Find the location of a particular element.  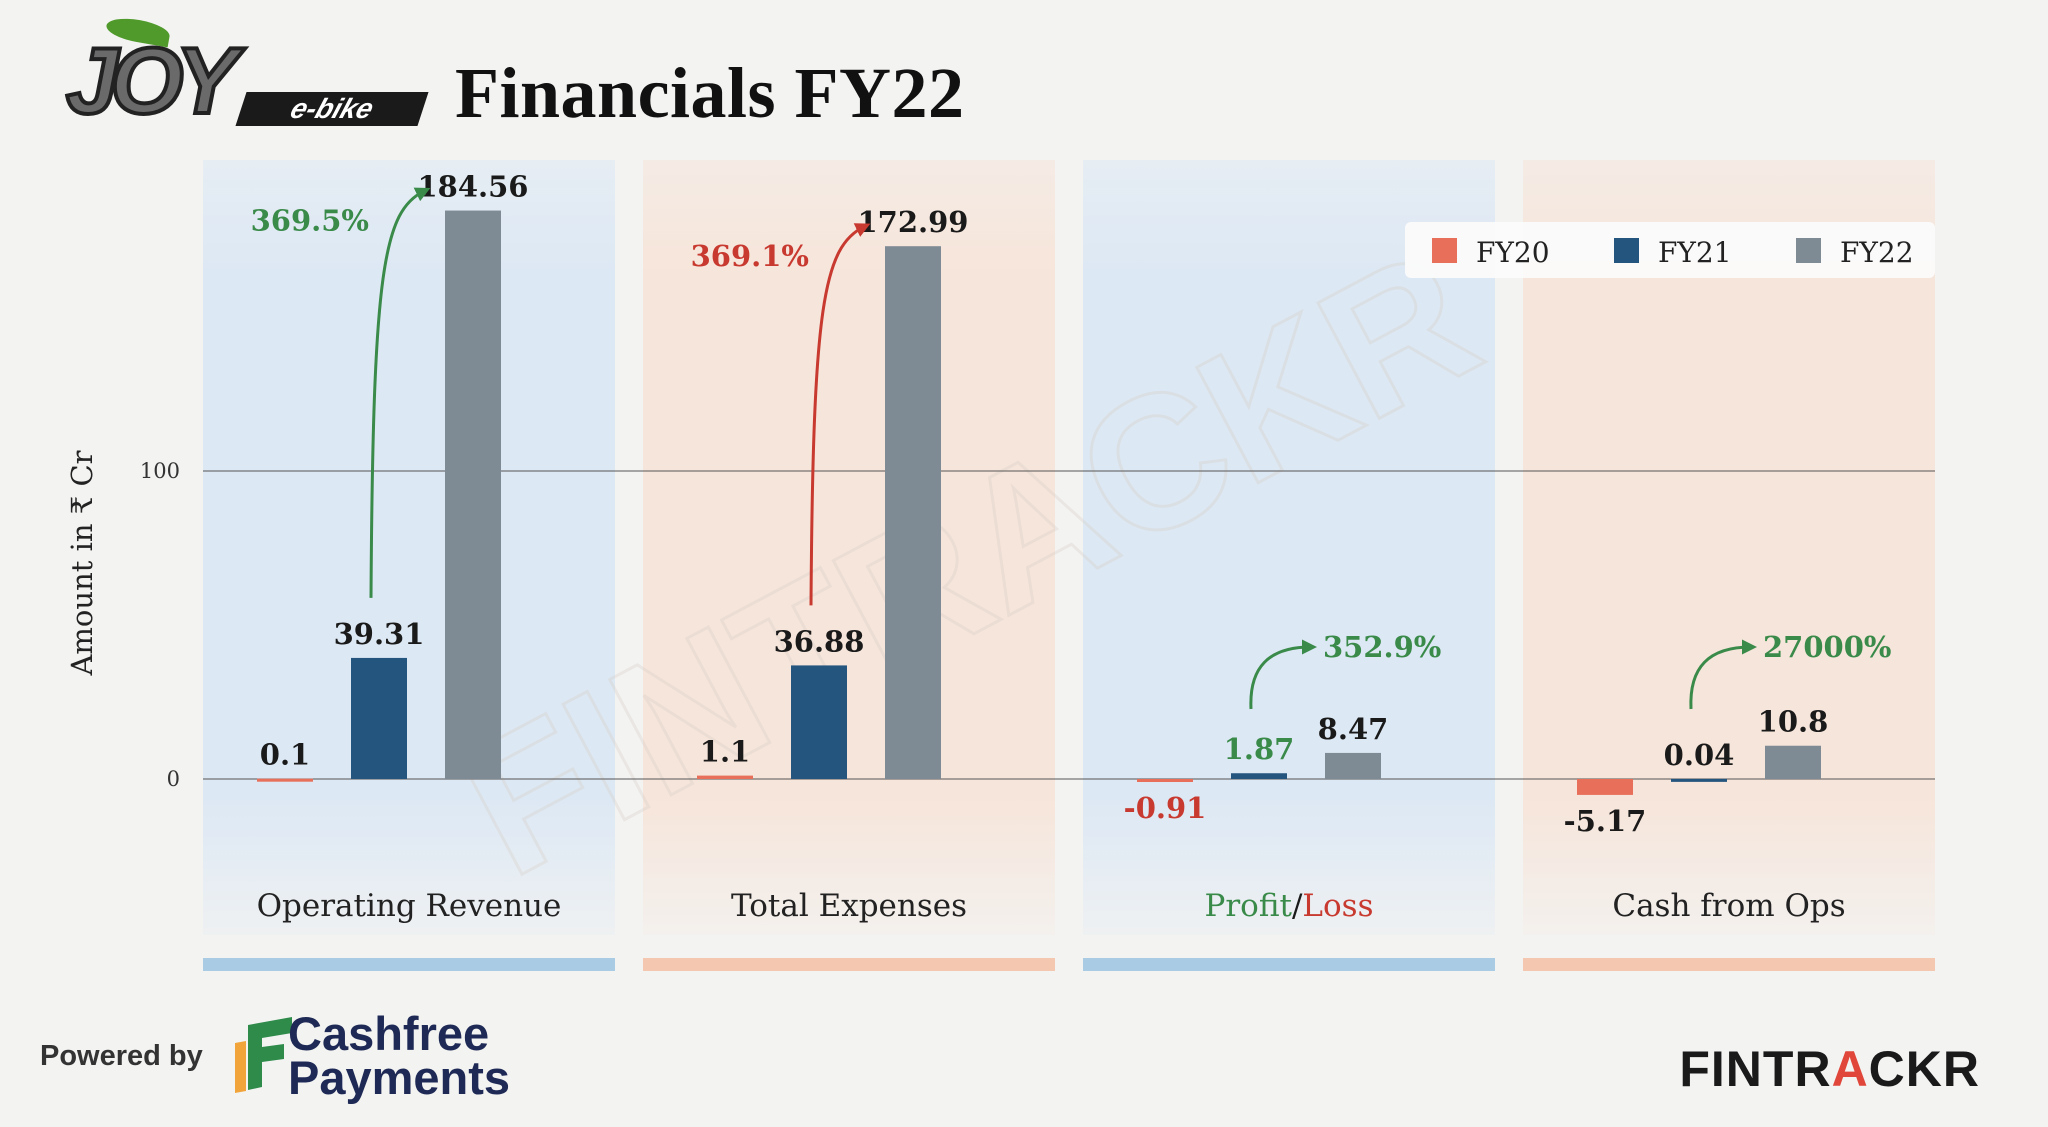

data-label: 36.88 is located at coordinates (819, 641).